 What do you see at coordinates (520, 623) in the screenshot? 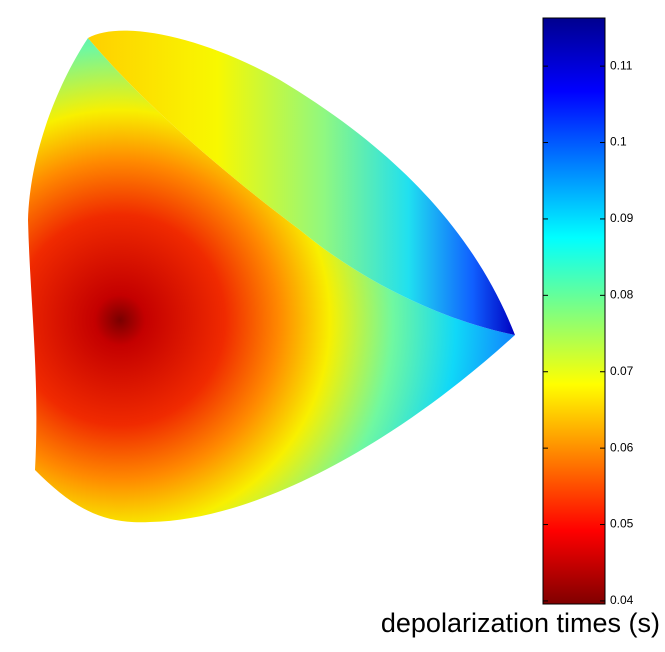
I see `colorbar-label: depolarization times (s)` at bounding box center [520, 623].